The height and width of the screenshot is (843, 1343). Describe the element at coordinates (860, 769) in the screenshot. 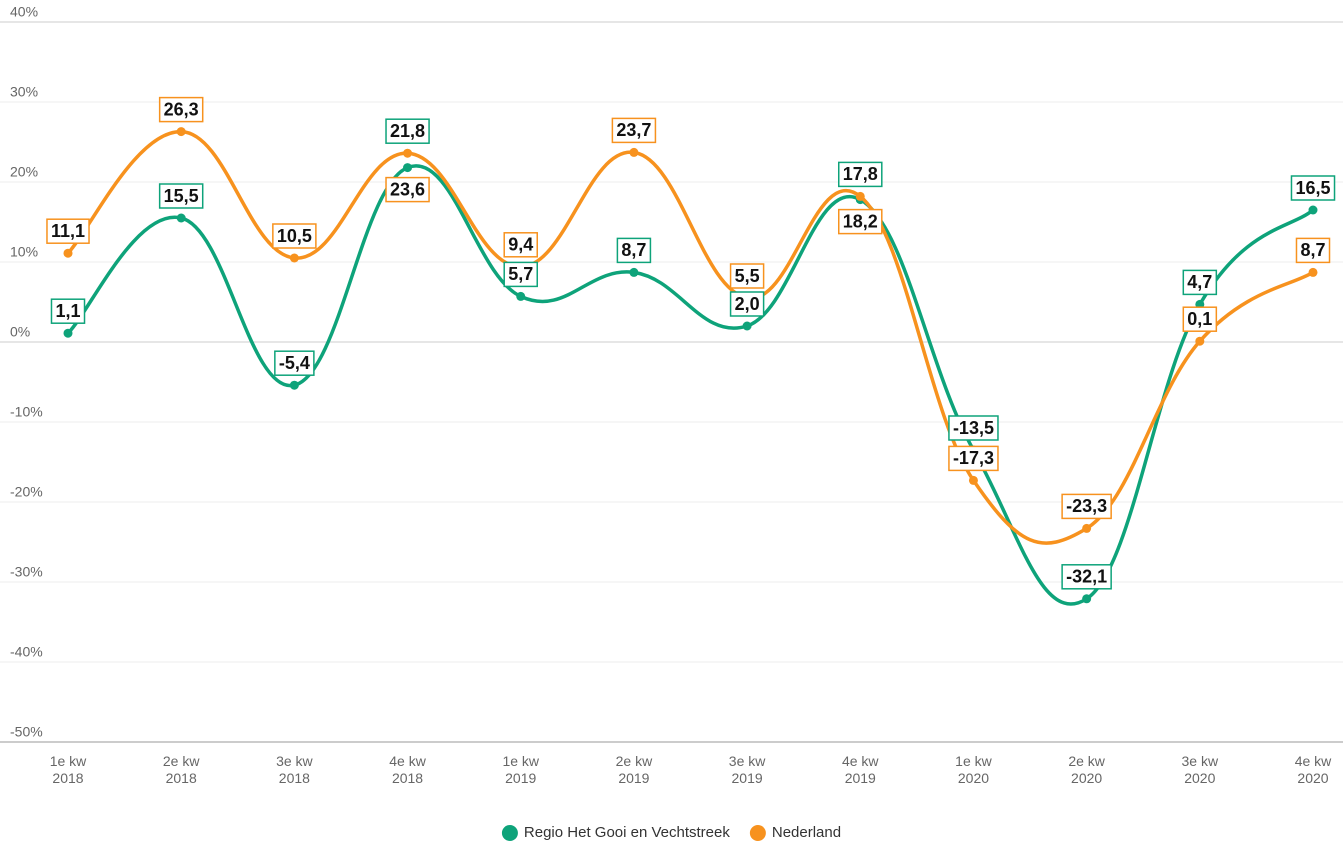

I see `x-tick-label: 4e kw 2019` at that location.